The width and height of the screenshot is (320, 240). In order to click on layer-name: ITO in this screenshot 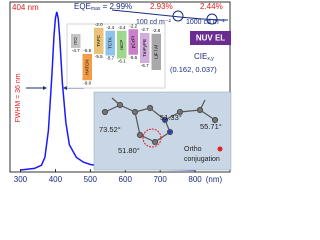, I will do `click(75, 41)`.